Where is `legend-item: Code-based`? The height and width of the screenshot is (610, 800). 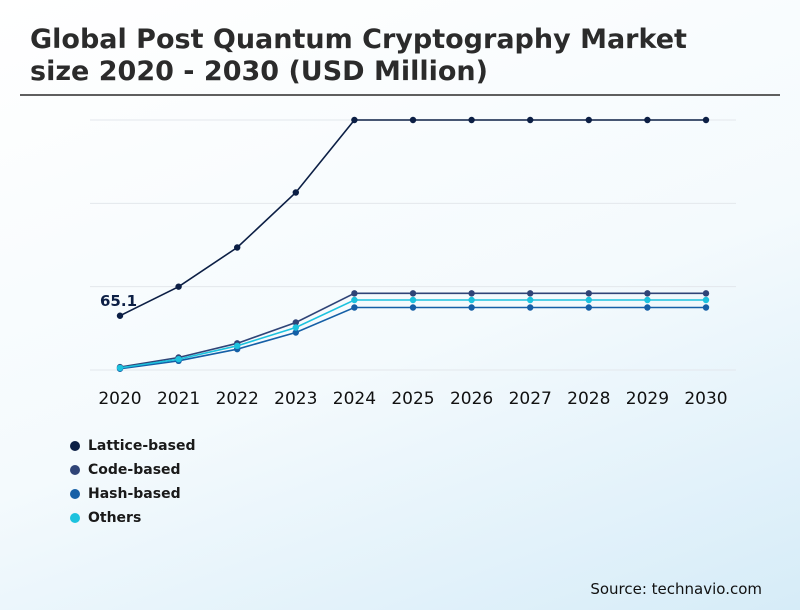
legend-item: Code-based is located at coordinates (132, 470).